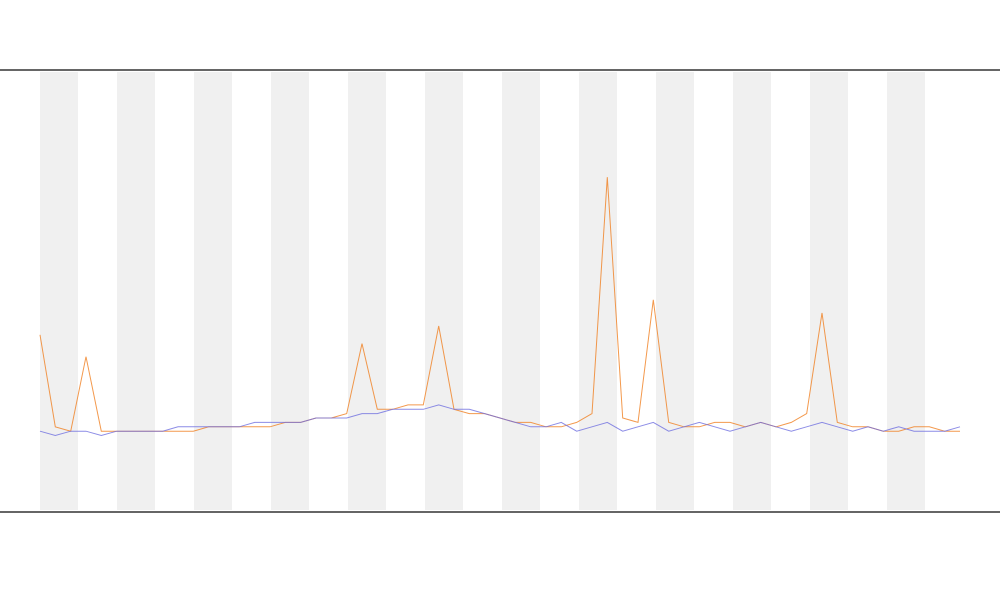 The image size is (1000, 600). What do you see at coordinates (500, 420) in the screenshot?
I see `series-line` at bounding box center [500, 420].